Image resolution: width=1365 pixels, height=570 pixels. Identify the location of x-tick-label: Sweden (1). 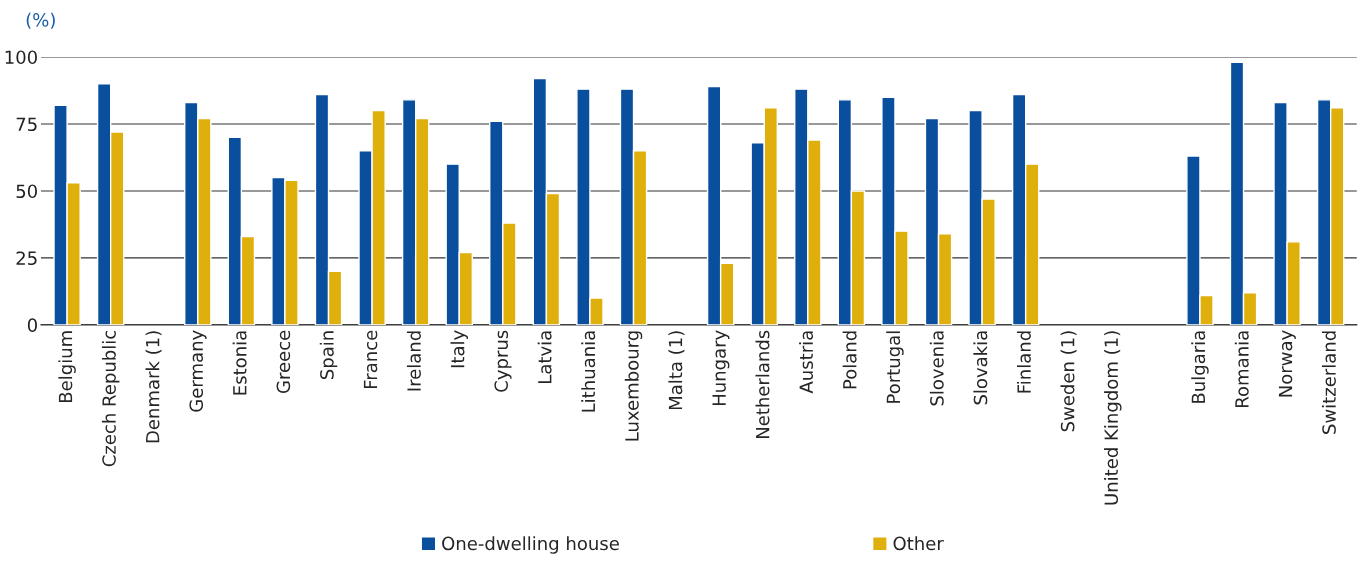
(1068, 381).